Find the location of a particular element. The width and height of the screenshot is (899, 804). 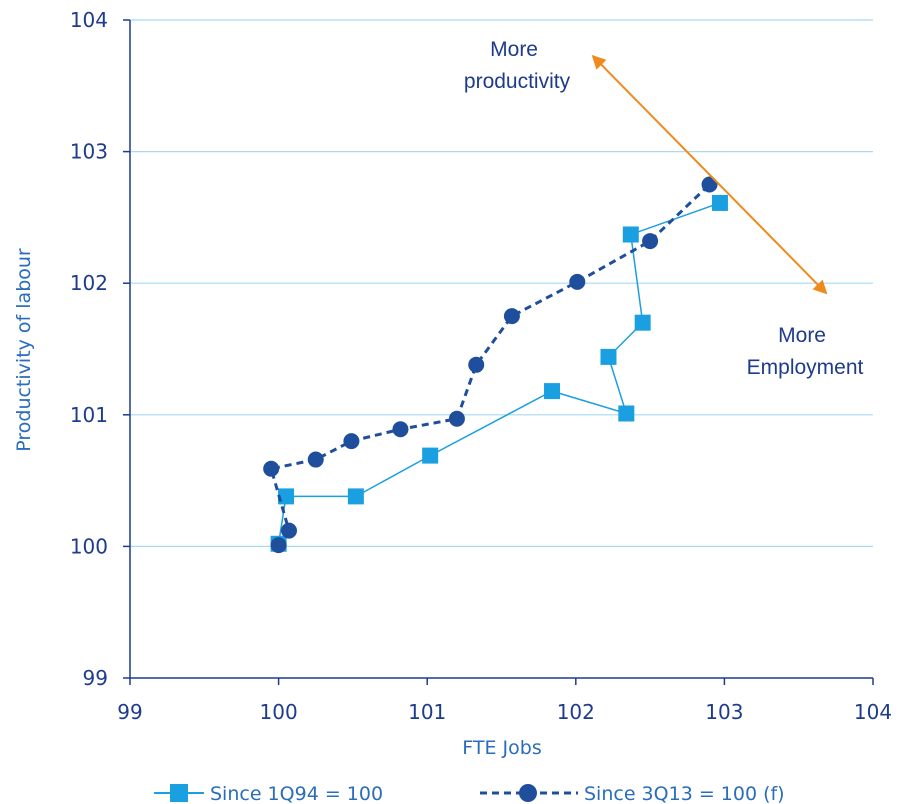

annotation-line: Employment is located at coordinates (805, 367).